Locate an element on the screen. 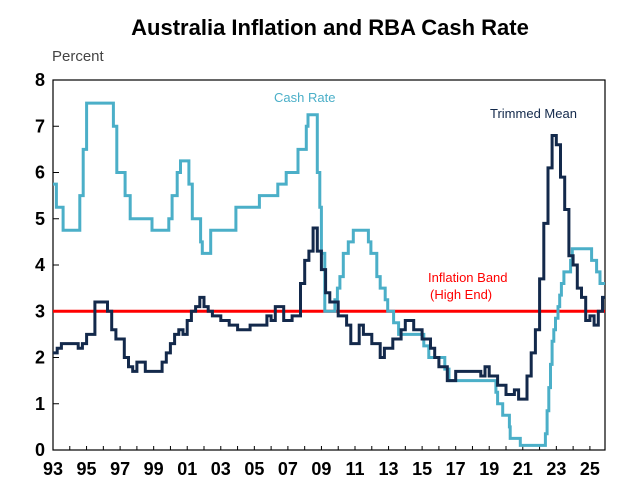 This screenshot has height=498, width=632. x-tick-label: 15 is located at coordinates (422, 469).